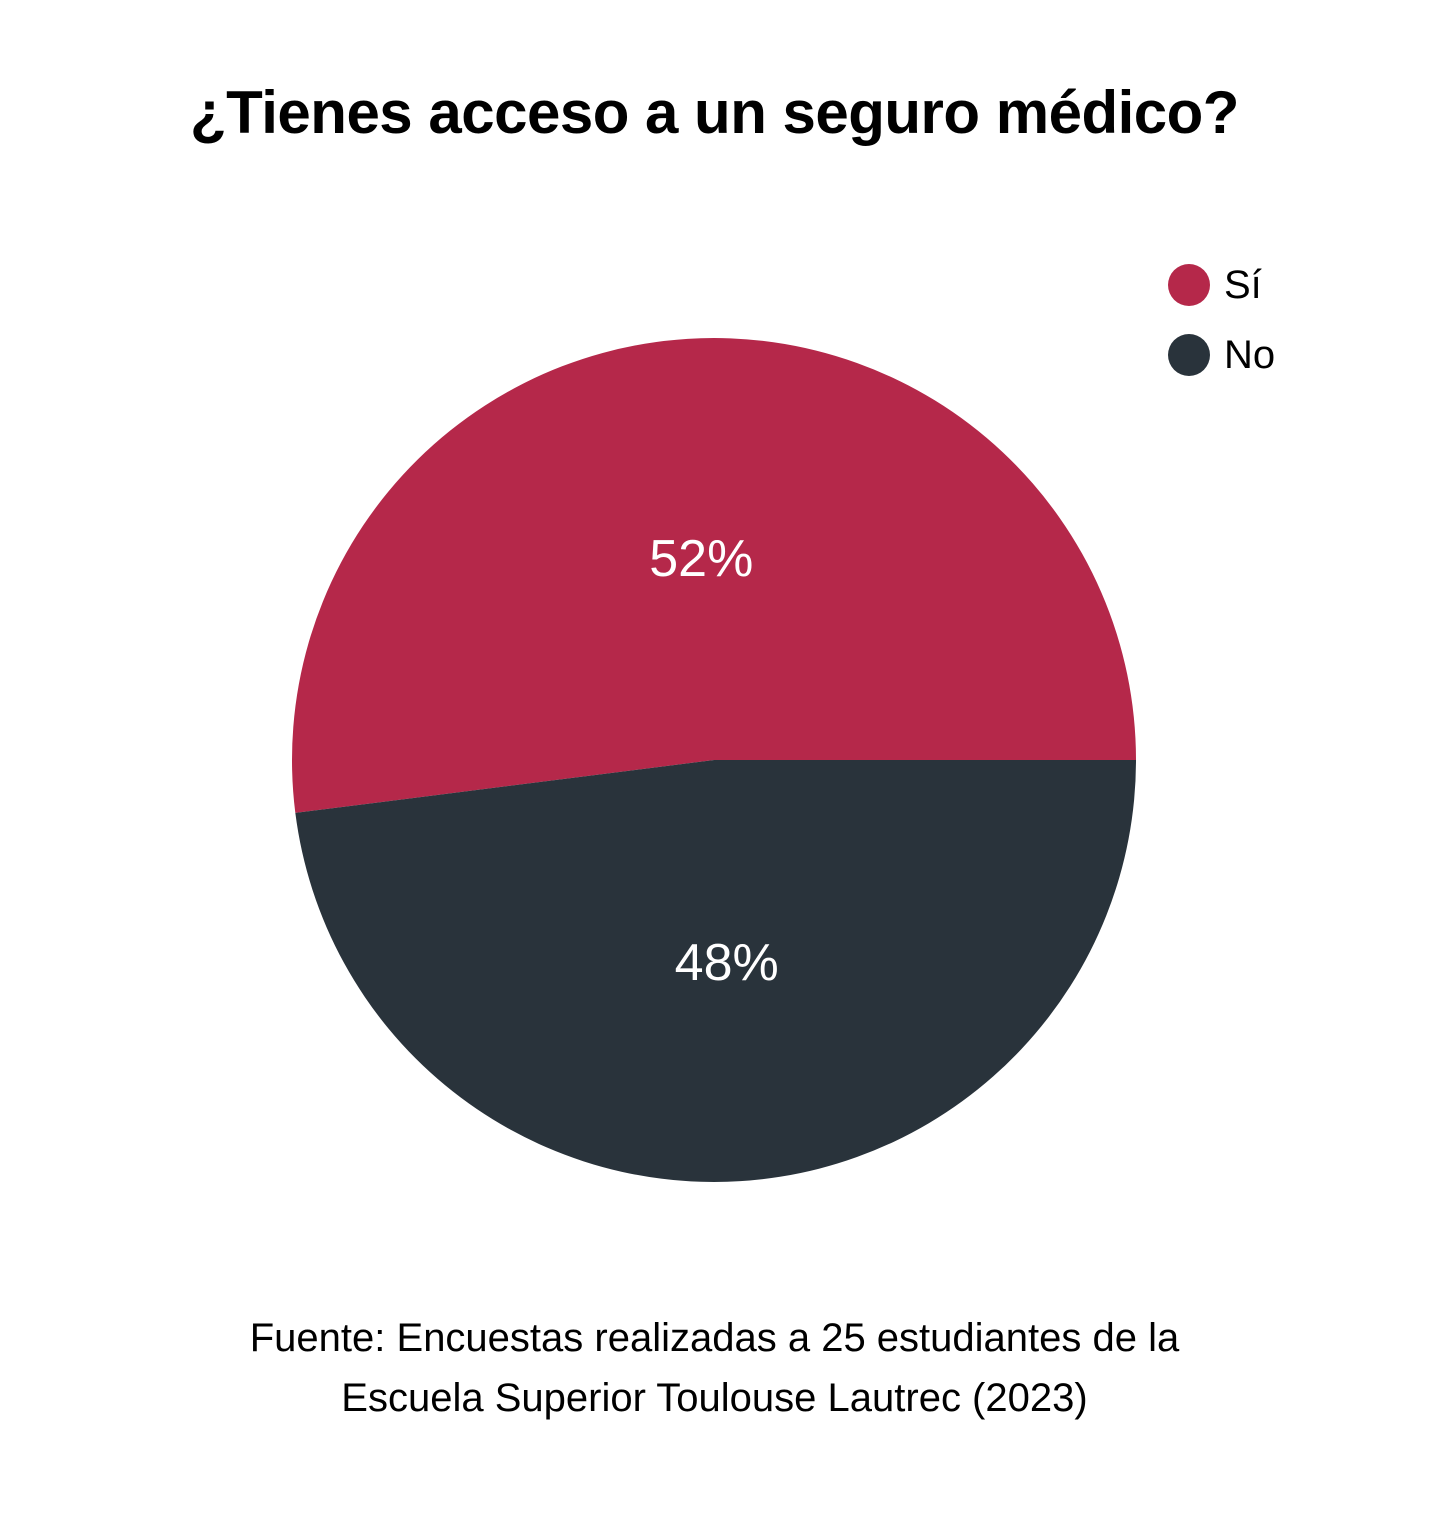 Image resolution: width=1429 pixels, height=1521 pixels. Describe the element at coordinates (1221, 285) in the screenshot. I see `legend-item-si: Sí` at that location.